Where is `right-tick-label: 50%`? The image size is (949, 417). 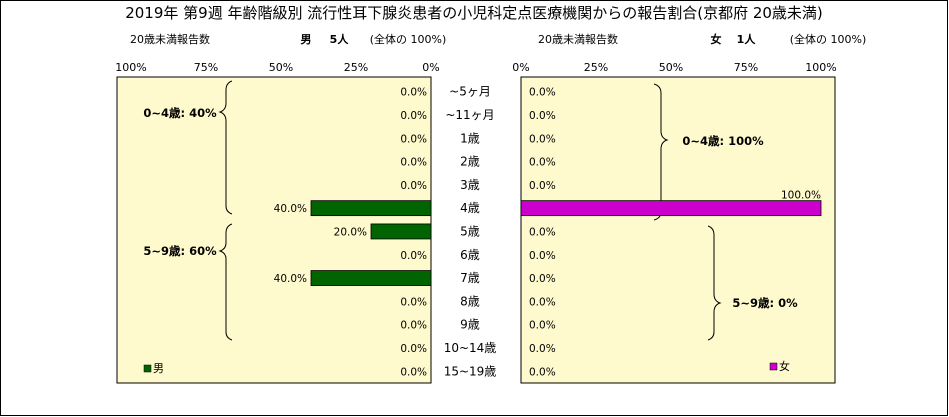 right-tick-label: 50% is located at coordinates (671, 67).